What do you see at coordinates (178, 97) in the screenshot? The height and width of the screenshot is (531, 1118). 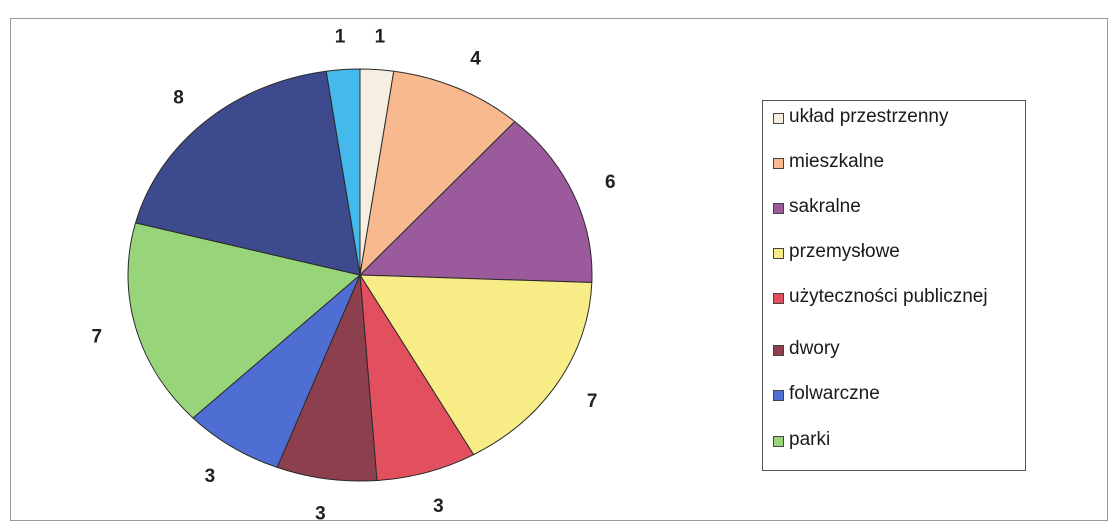 I see `pie-data-label: 8` at bounding box center [178, 97].